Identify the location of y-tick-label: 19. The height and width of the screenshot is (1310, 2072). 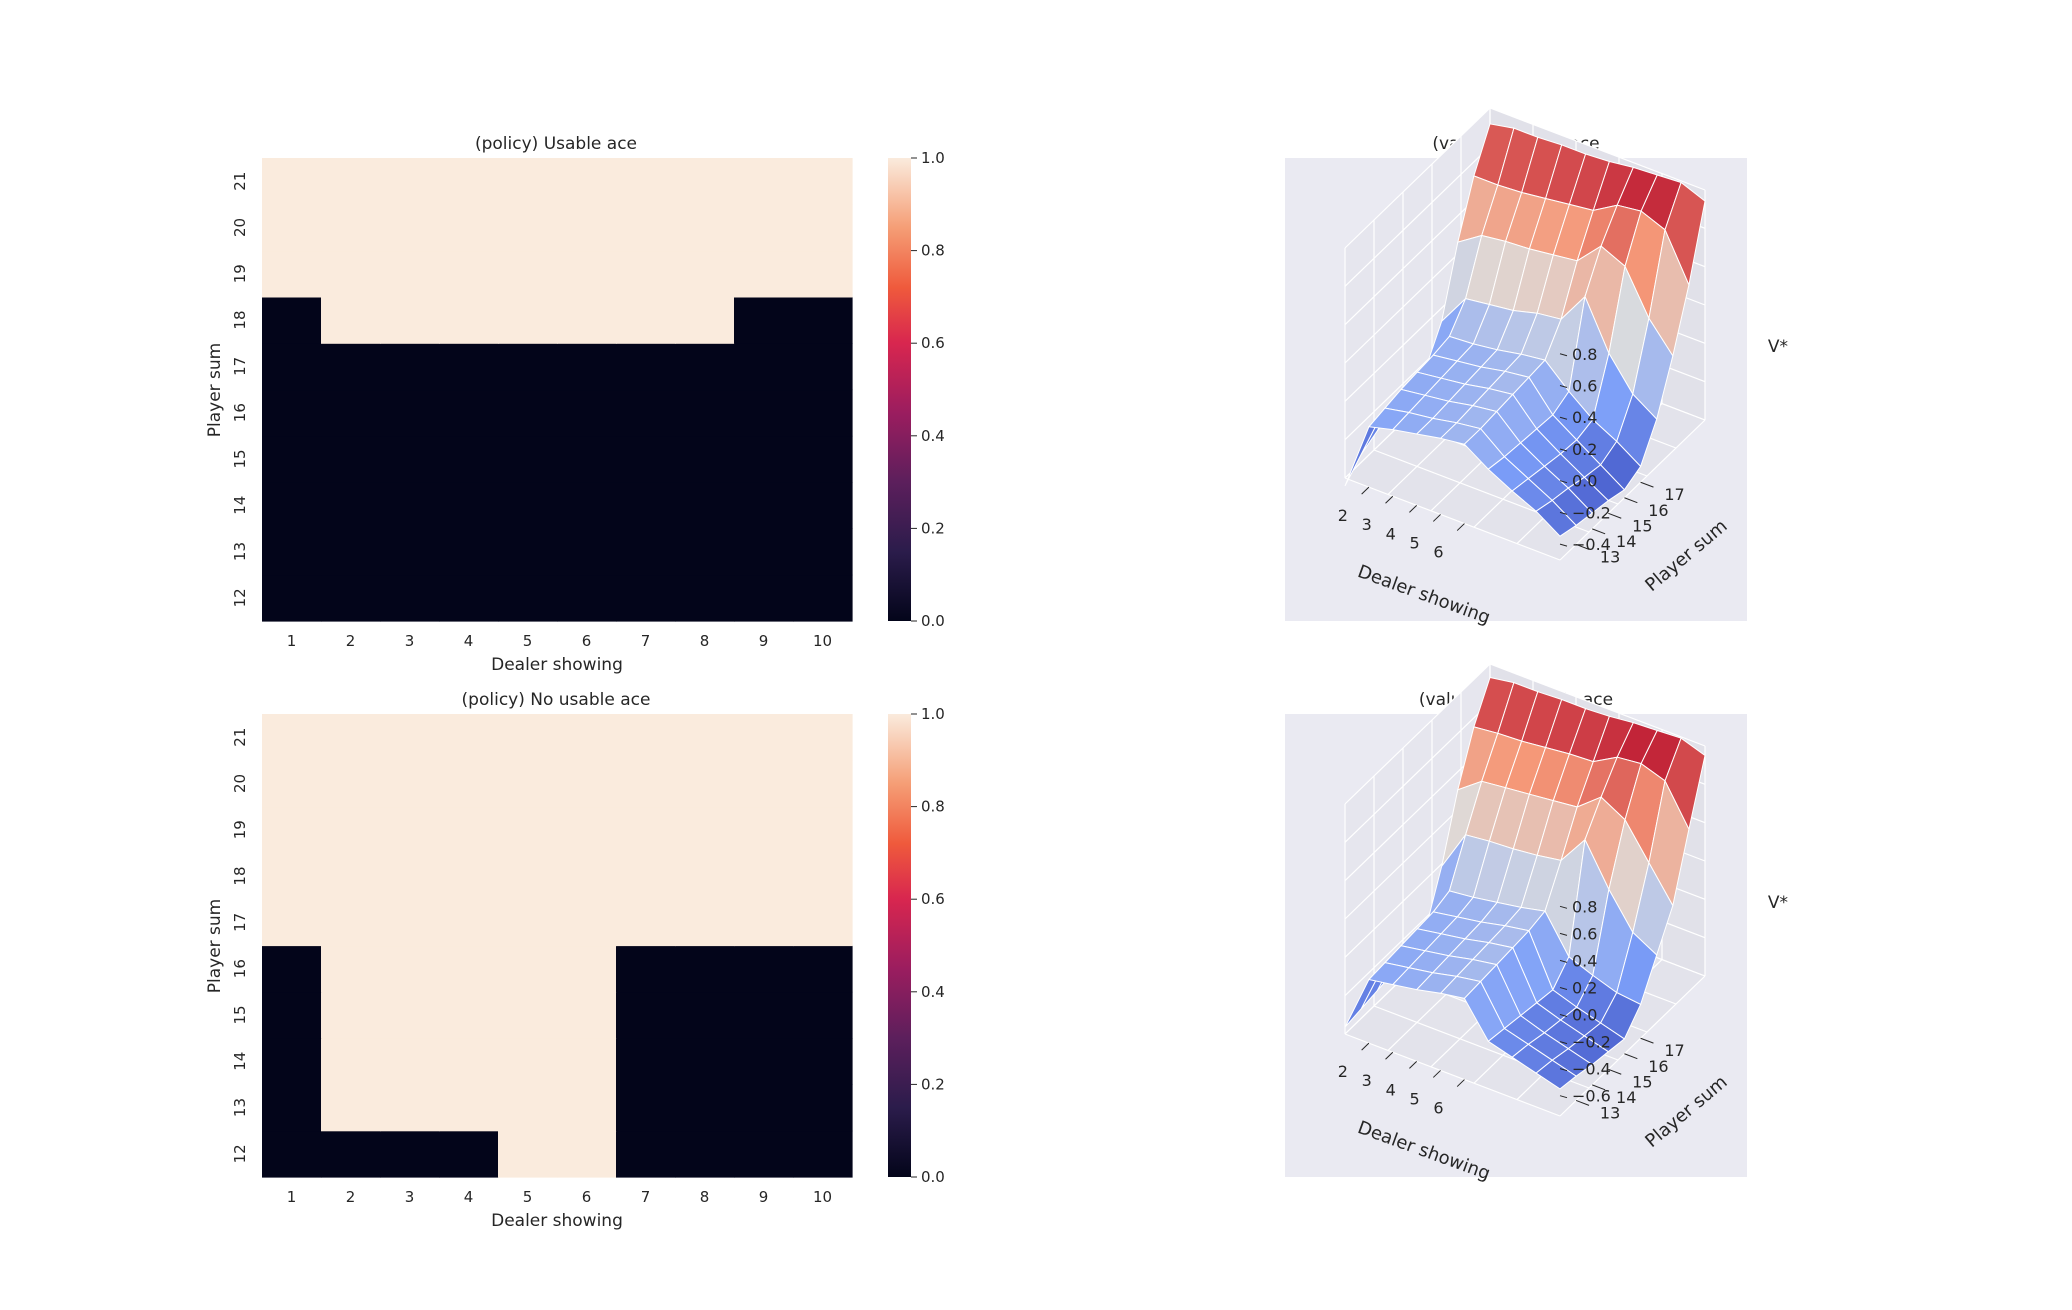
(240, 829).